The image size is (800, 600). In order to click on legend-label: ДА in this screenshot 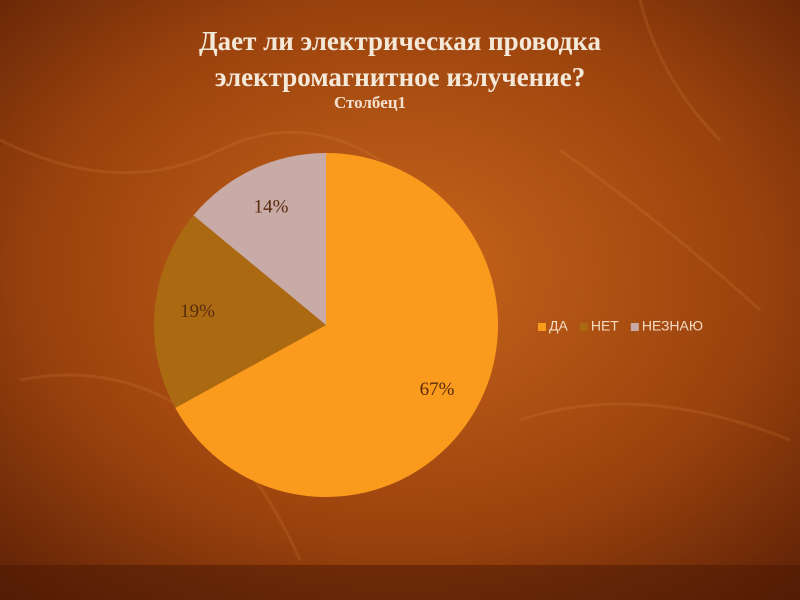, I will do `click(558, 326)`.